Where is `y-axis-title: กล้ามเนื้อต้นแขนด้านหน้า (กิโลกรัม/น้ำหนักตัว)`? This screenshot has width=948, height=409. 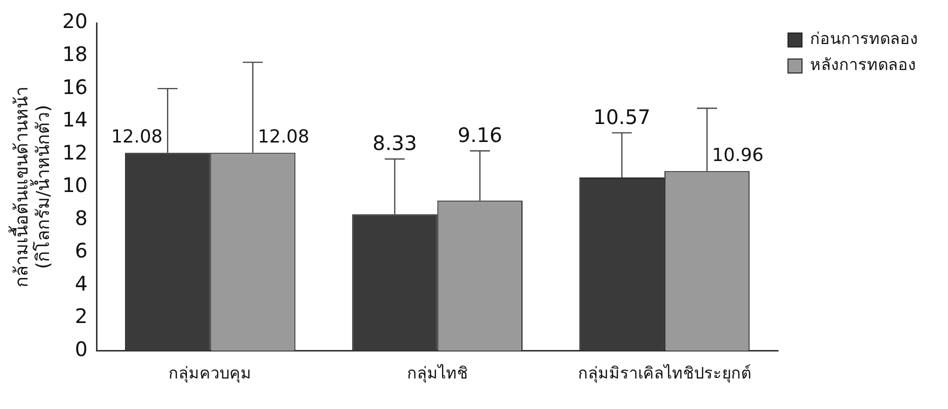
y-axis-title: กล้ามเนื้อต้นแขนด้านหน้า (กิโลกรัม/น้ำหนักตัว) is located at coordinates (31, 187).